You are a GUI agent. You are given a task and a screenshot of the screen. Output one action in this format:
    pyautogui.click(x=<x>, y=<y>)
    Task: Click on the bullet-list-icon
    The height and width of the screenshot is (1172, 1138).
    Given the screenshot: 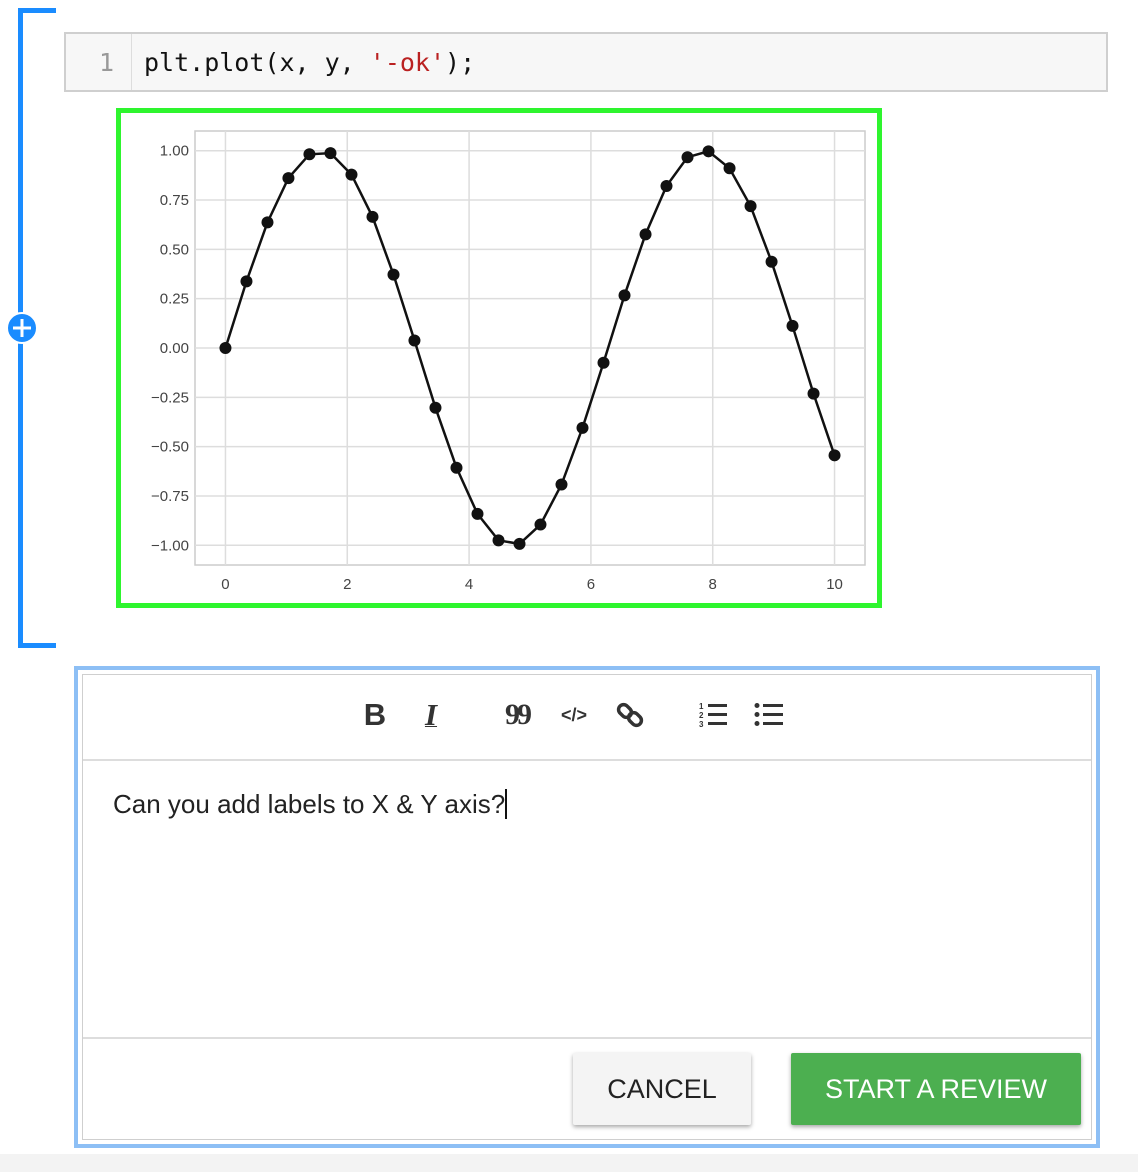 What is the action you would take?
    pyautogui.click(x=768, y=714)
    